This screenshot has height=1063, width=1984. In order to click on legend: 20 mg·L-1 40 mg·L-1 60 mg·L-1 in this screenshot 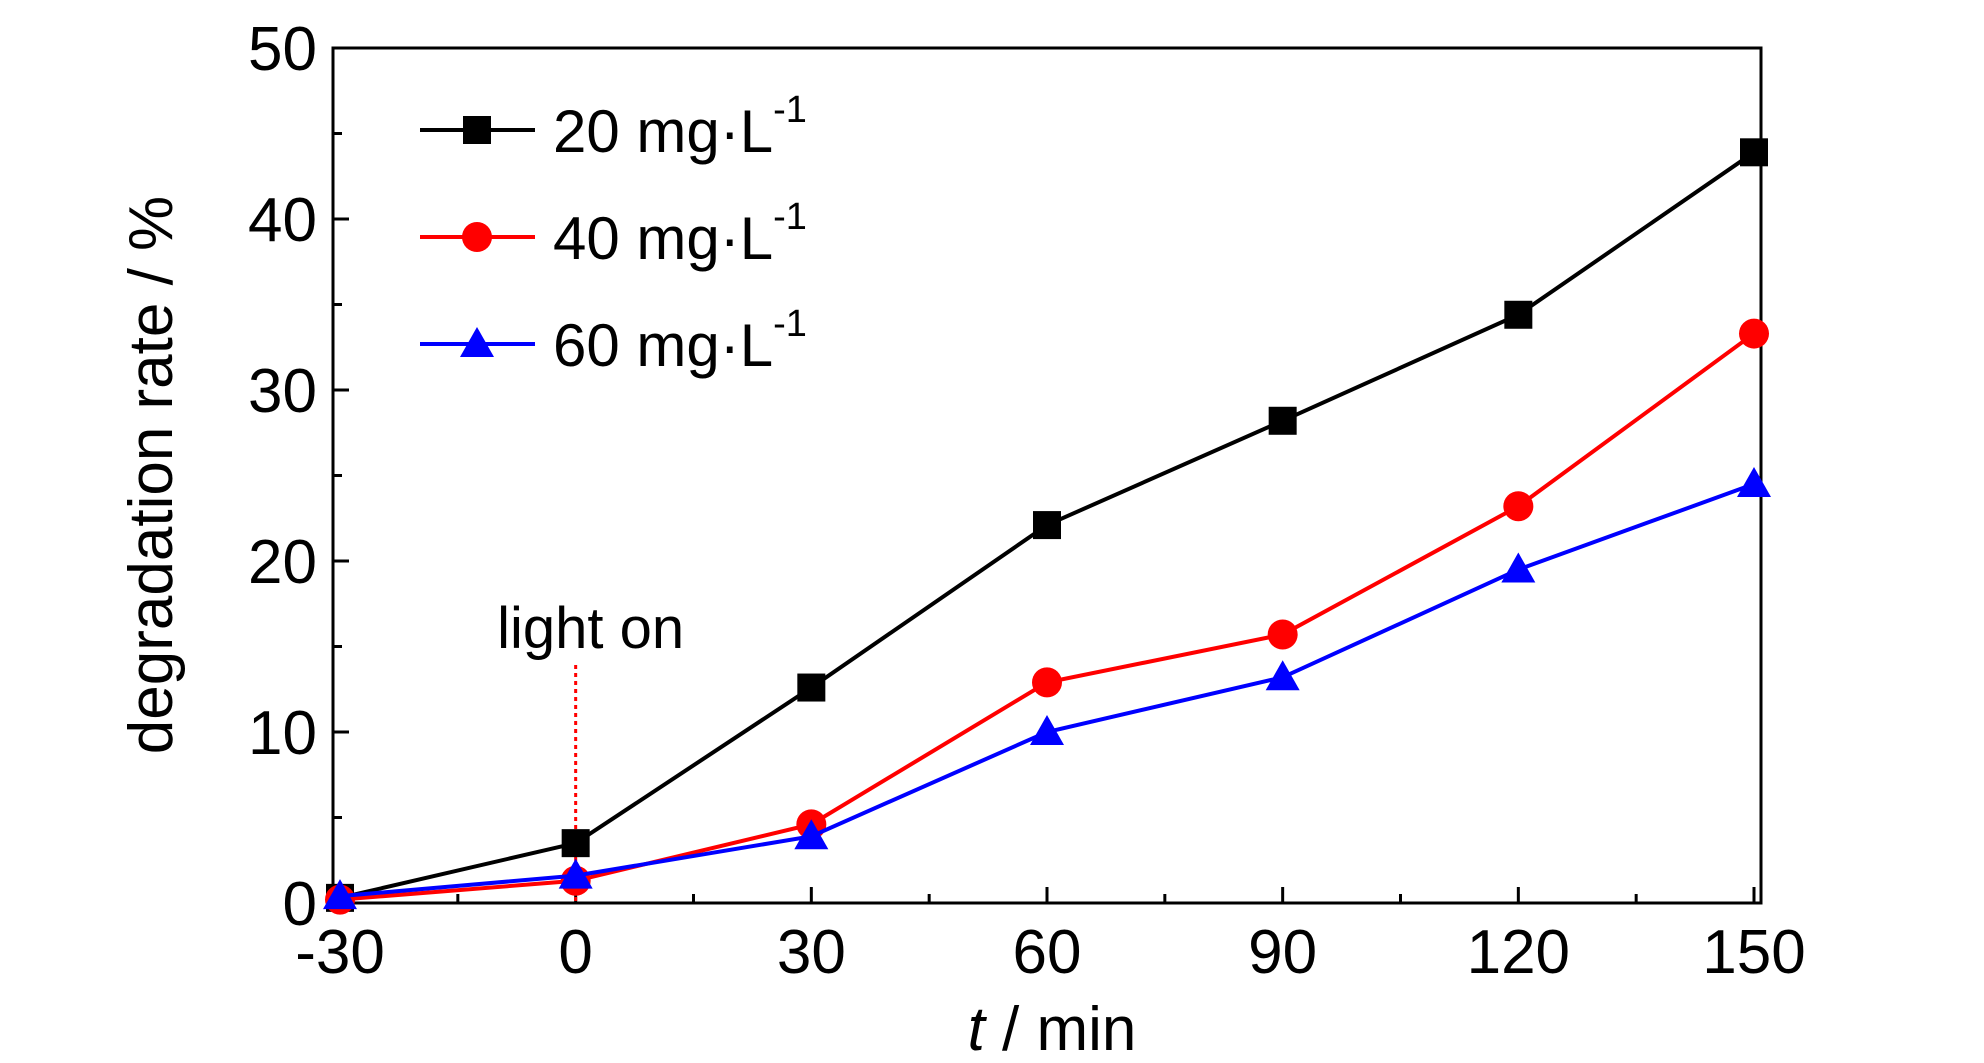, I will do `click(613, 234)`.